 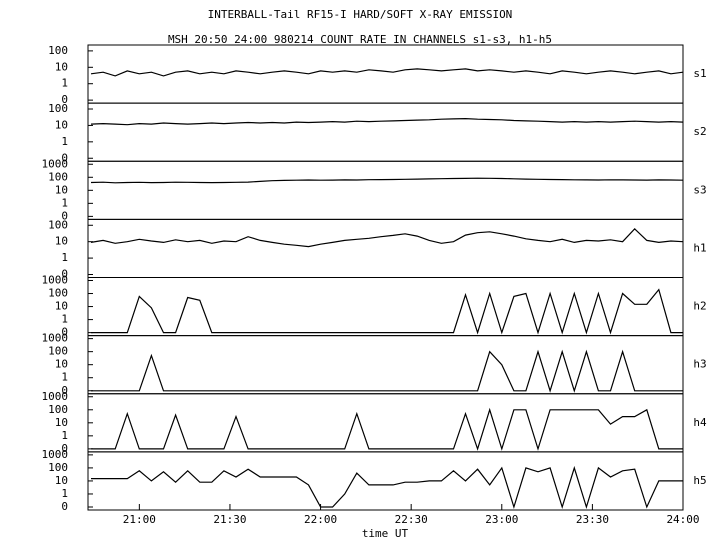 I want to click on x-tick-label: 24:00, so click(x=682, y=519).